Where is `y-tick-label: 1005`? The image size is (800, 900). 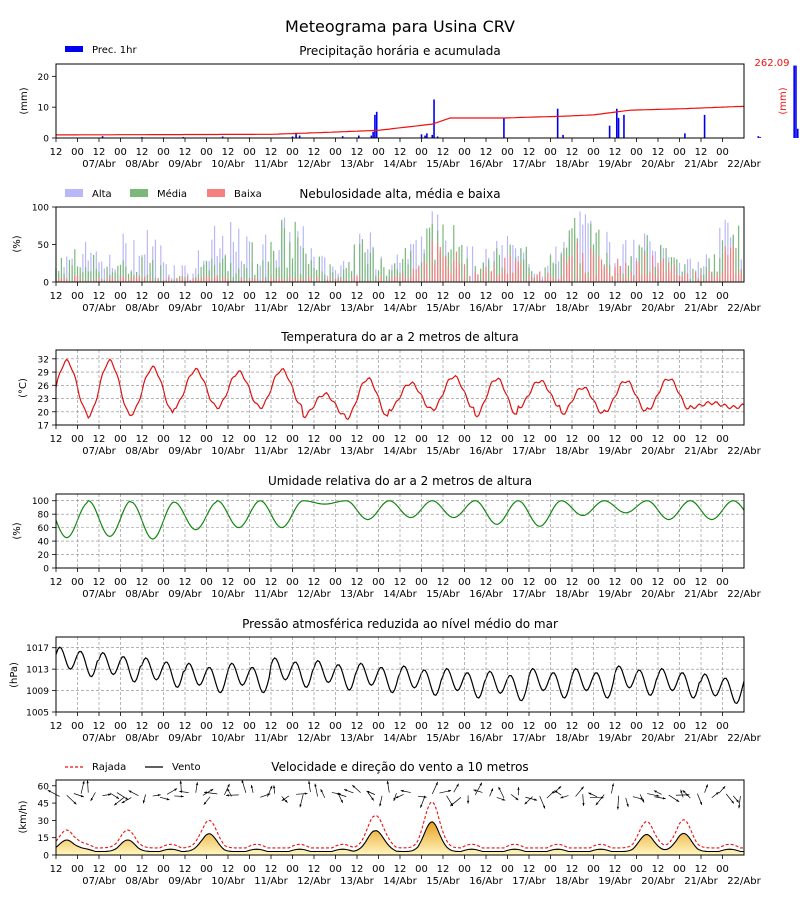
y-tick-label: 1005 is located at coordinates (37, 714).